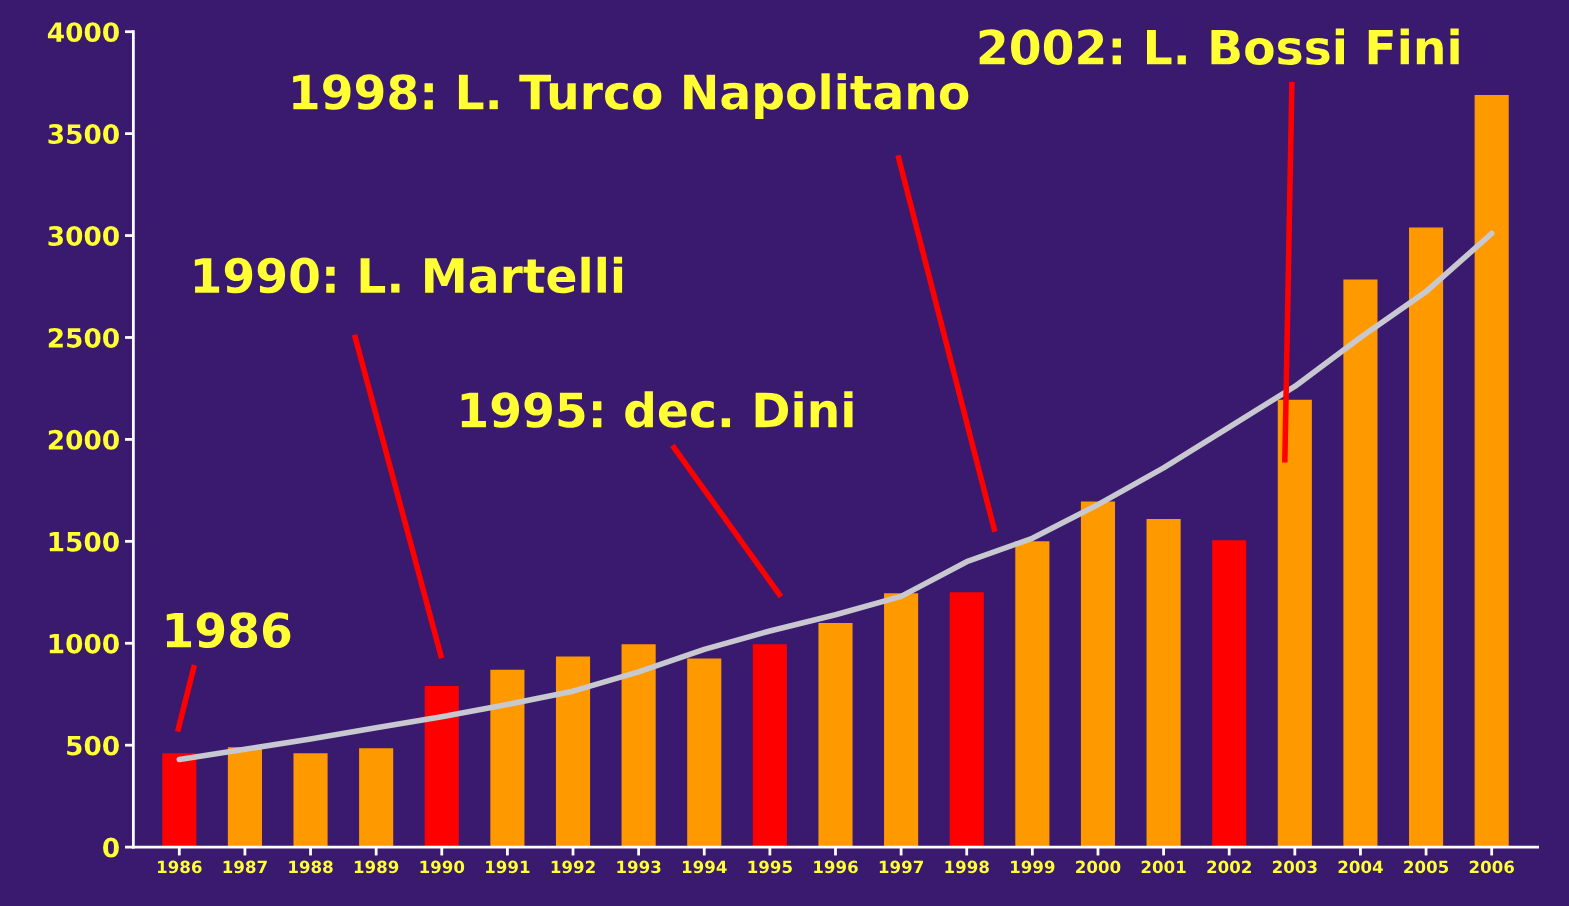  Describe the element at coordinates (84, 541) in the screenshot. I see `y-tick-label: 1500` at that location.